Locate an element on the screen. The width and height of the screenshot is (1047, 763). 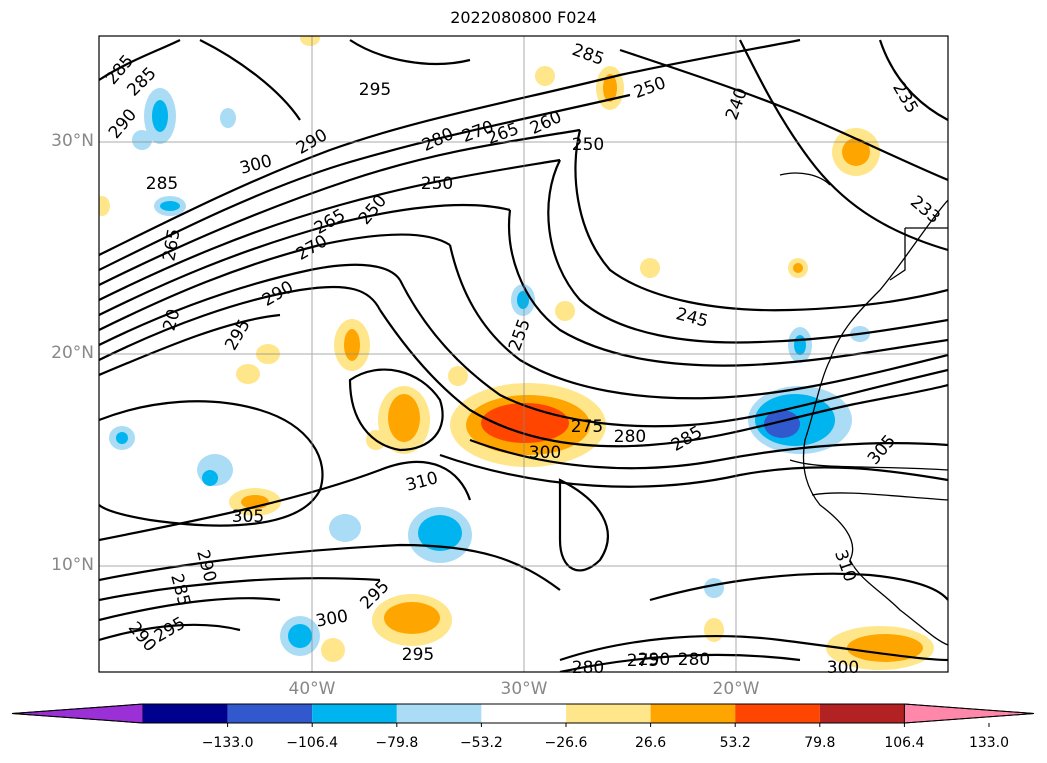
colorbar-tick-label: 53.2 is located at coordinates (735, 743).